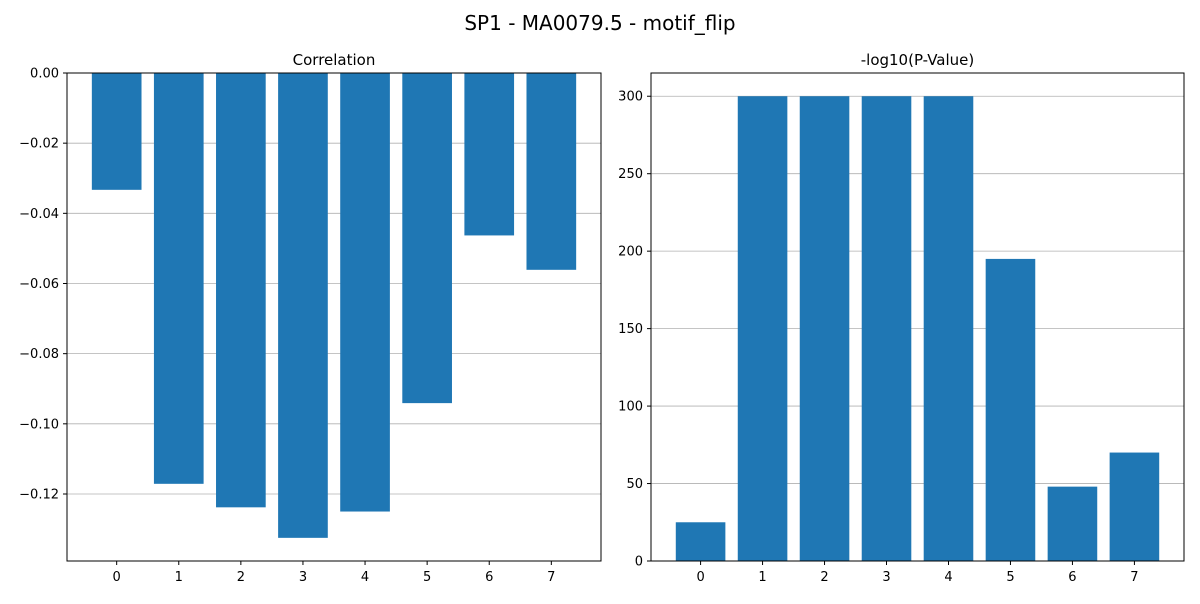 This screenshot has height=604, width=1200. I want to click on figure-title: SP1 - MA0079.5 - motif_flip, so click(599, 23).